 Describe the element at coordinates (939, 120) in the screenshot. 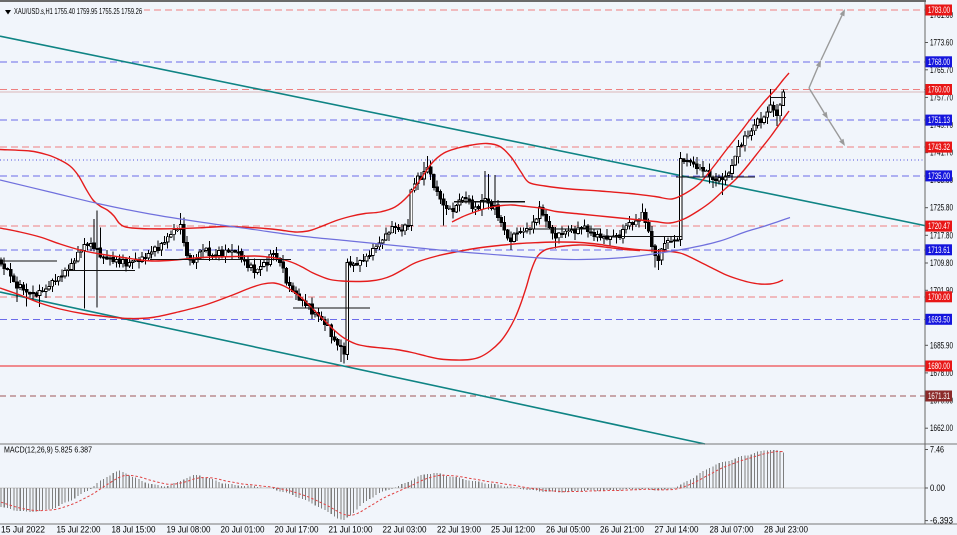

I see `svg-text: 1751.13` at that location.